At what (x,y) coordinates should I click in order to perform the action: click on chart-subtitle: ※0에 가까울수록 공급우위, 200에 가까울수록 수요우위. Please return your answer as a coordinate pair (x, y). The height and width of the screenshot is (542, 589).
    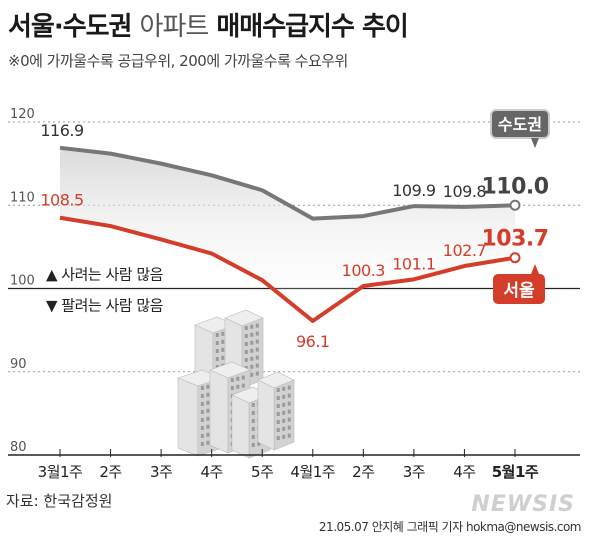
    Looking at the image, I should click on (178, 61).